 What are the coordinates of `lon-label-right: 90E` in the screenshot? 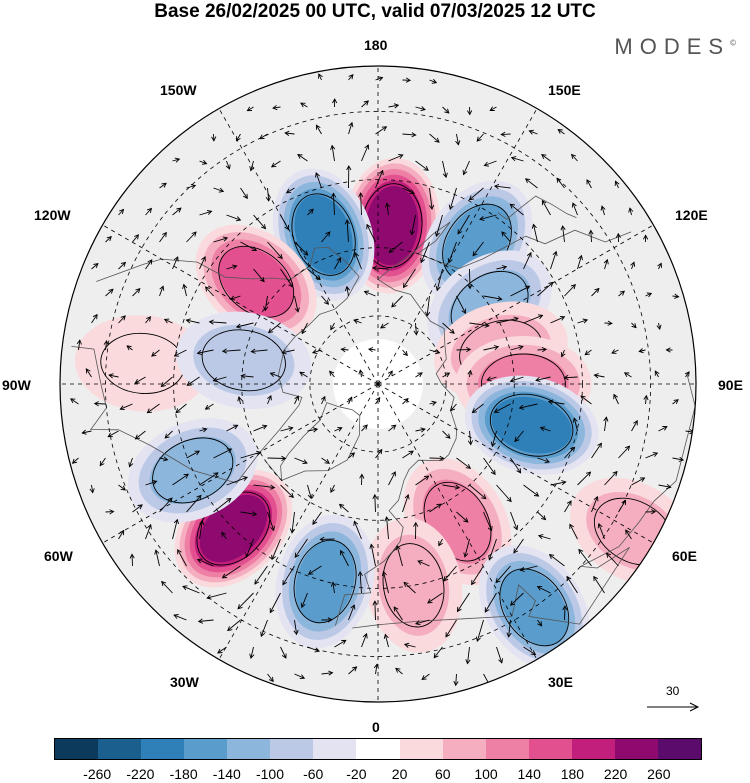 It's located at (730, 385).